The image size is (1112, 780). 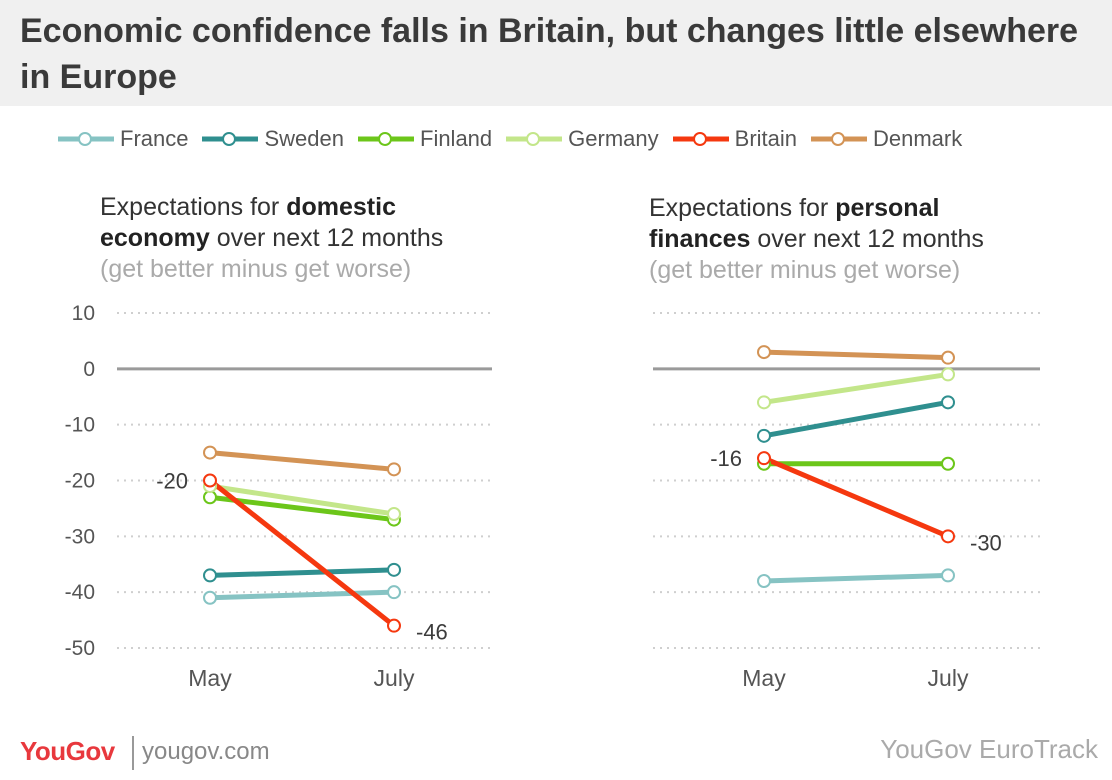 I want to click on panel-title-domestic-bold1: domestic, so click(x=341, y=207).